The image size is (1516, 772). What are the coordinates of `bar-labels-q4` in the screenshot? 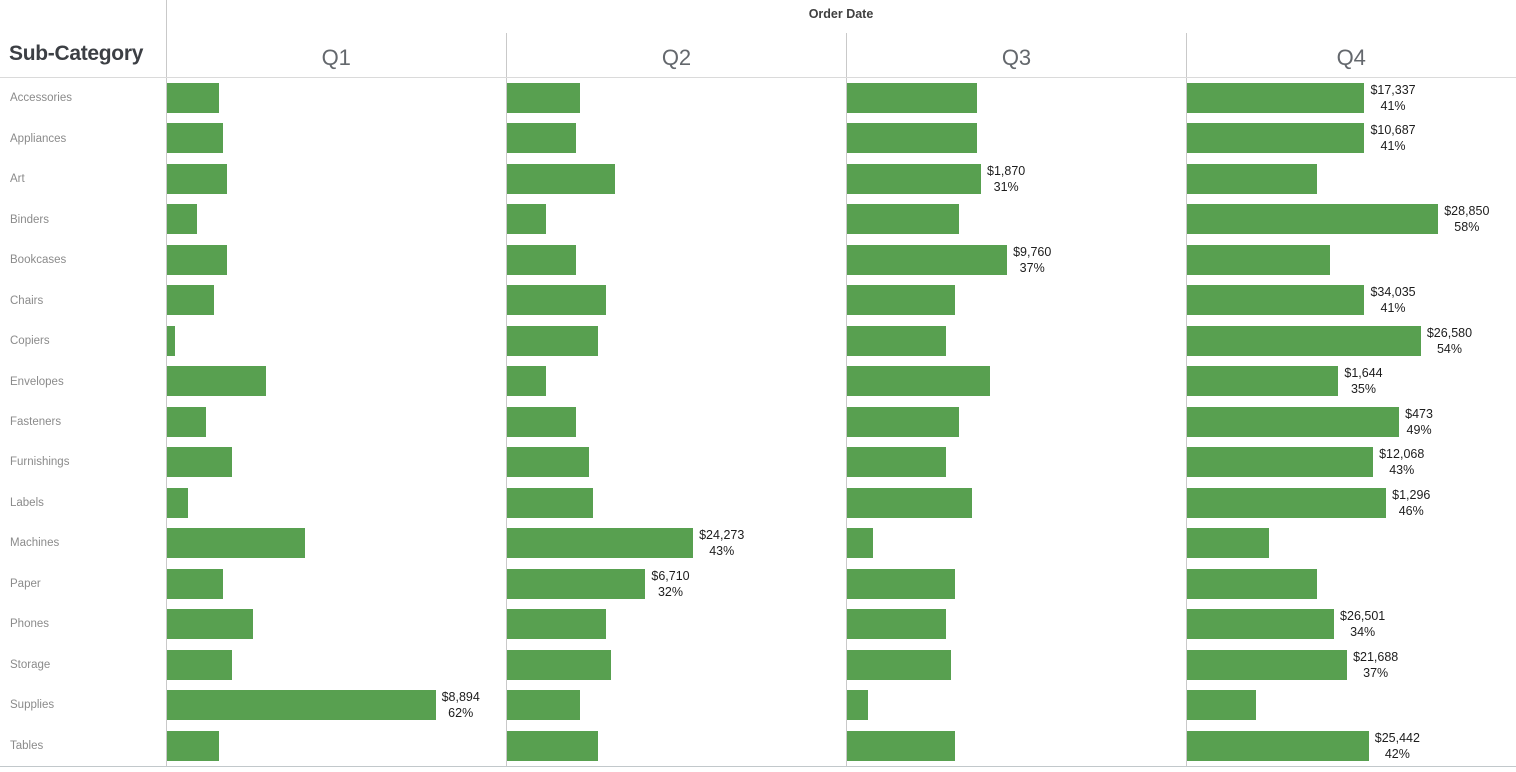 It's located at (1286, 502).